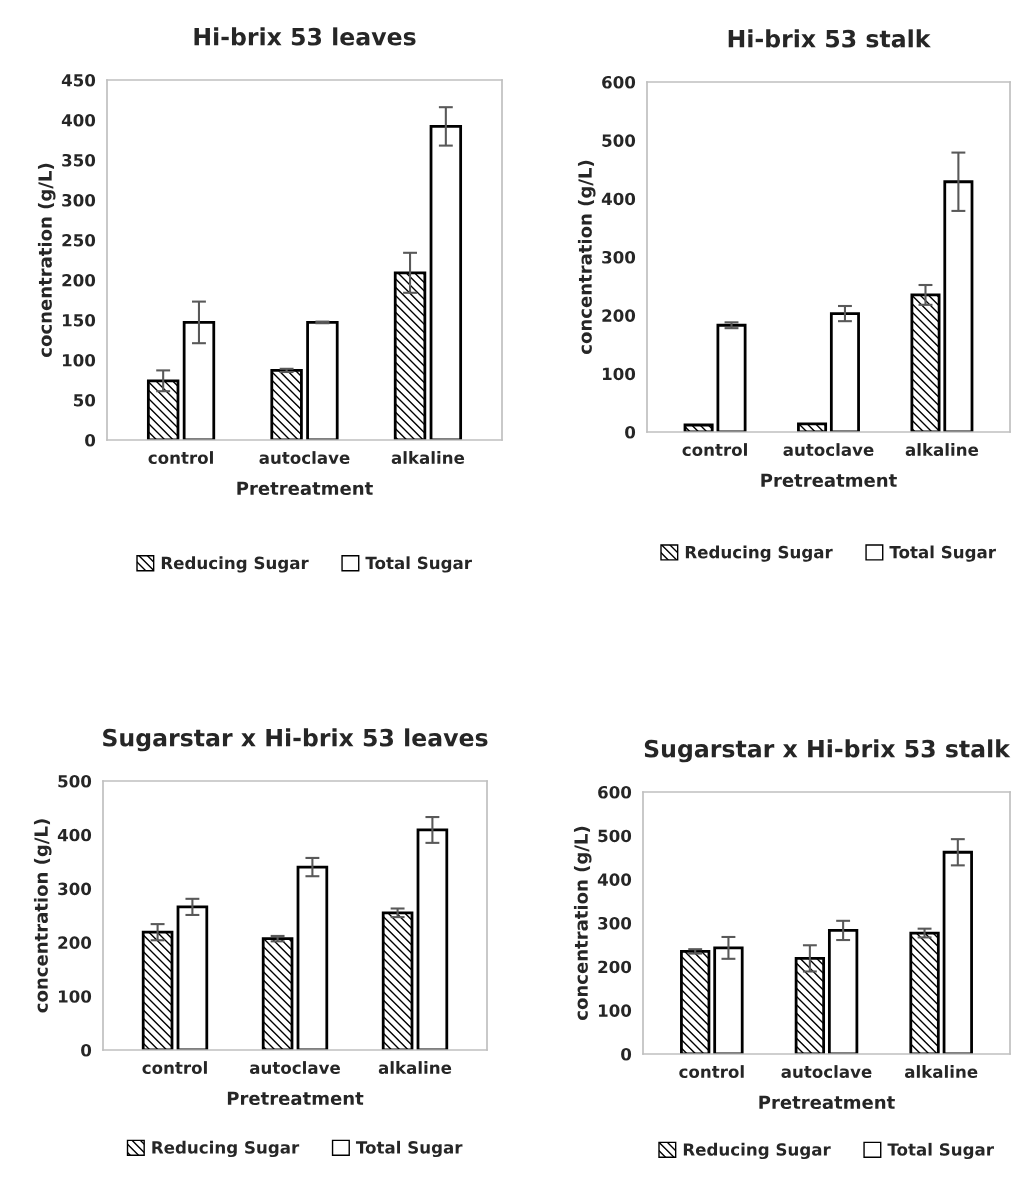  I want to click on chart-title: Hi-brix 53 stalk, so click(829, 38).